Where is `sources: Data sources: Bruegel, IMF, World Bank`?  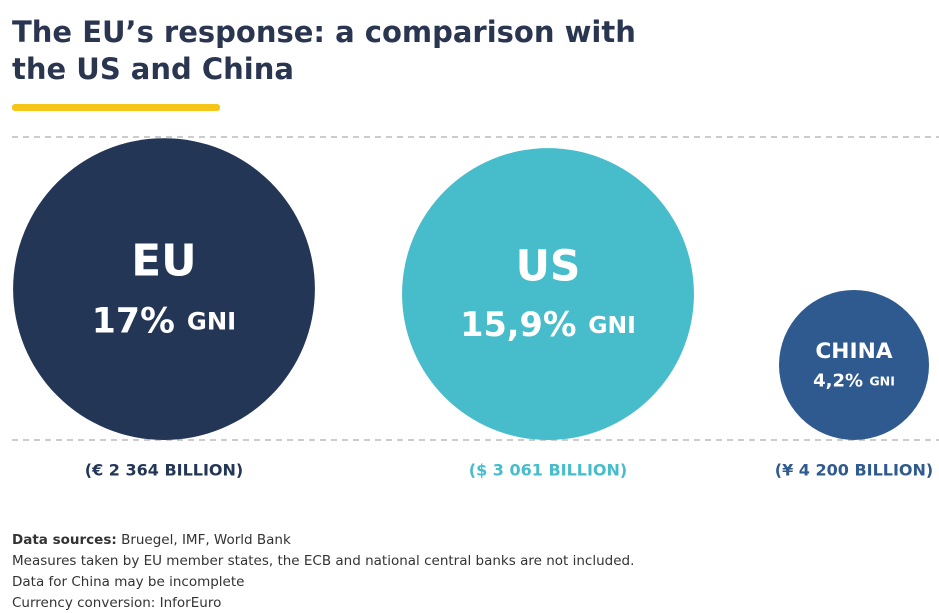 sources: Data sources: Bruegel, IMF, World Bank is located at coordinates (151, 540).